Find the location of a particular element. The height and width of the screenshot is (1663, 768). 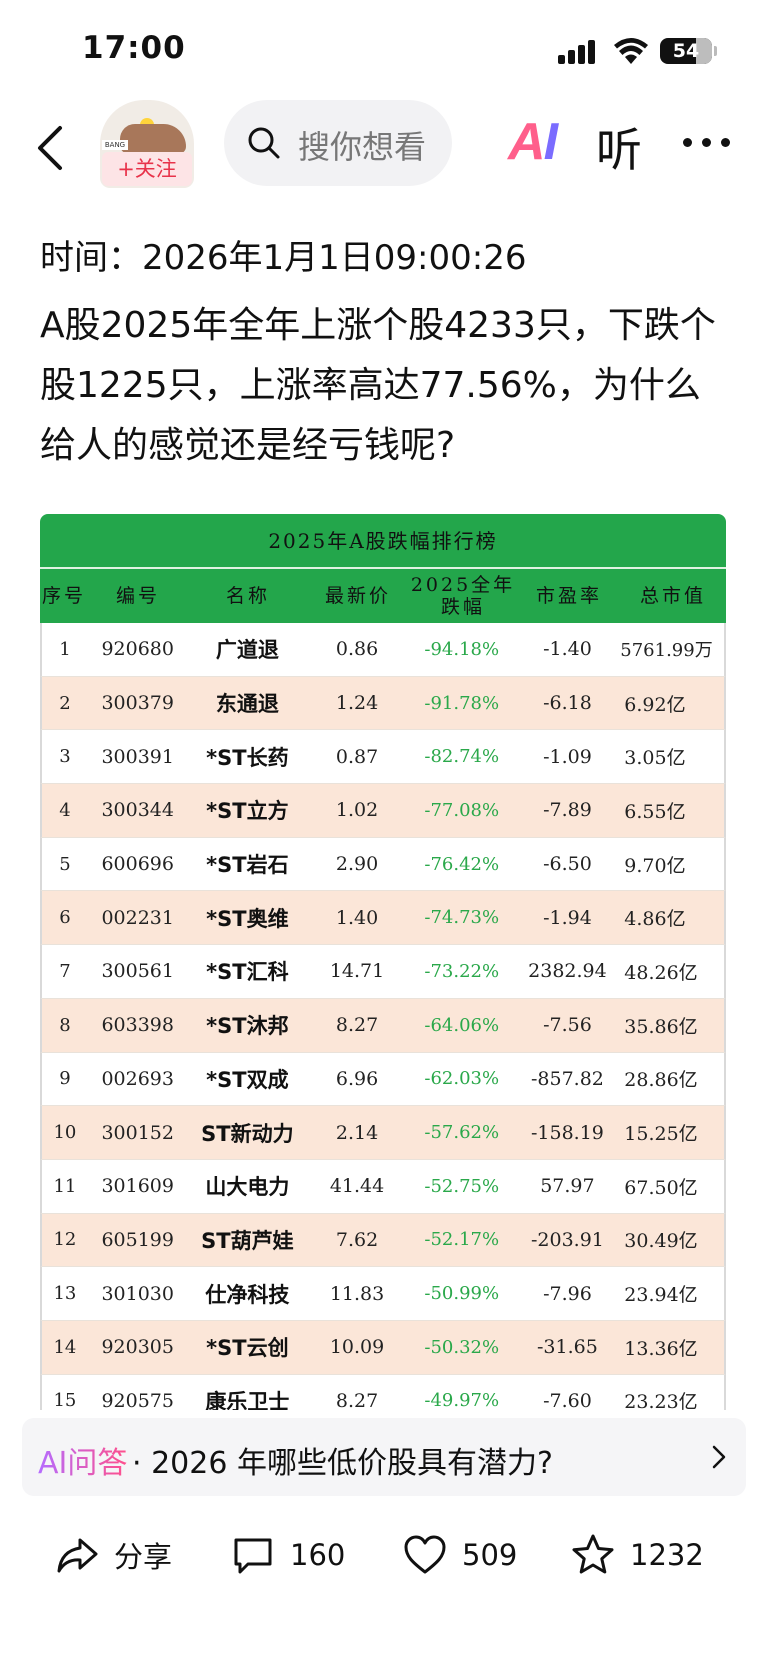

cell-code: 301609 is located at coordinates (137, 1186).